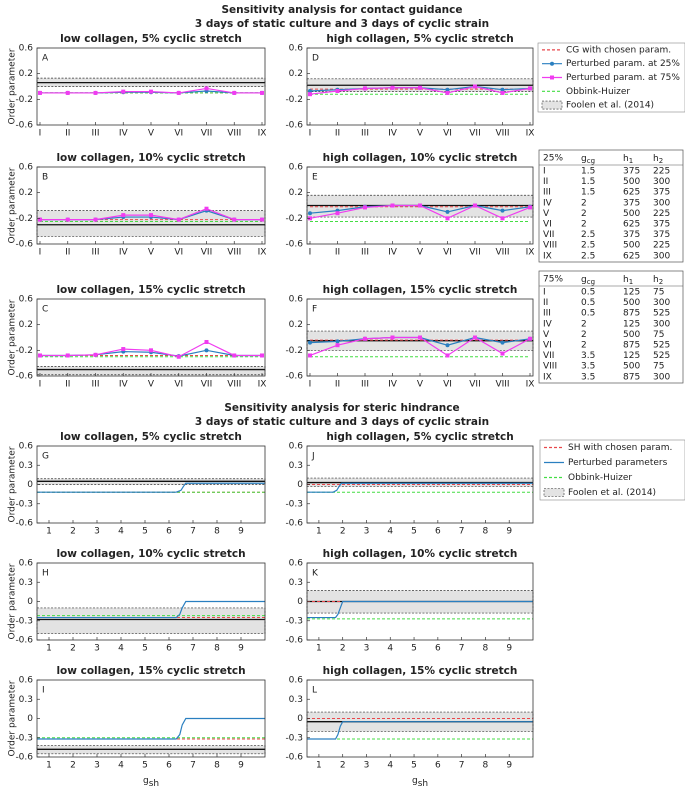 The height and width of the screenshot is (804, 685). I want to click on legend-marker, so click(552, 63).